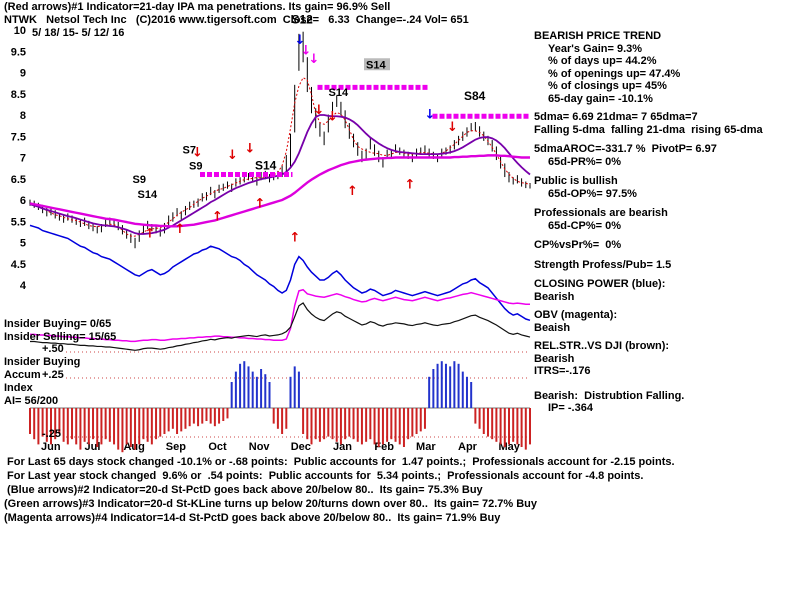 This screenshot has width=800, height=600. Describe the element at coordinates (20, 20) in the screenshot. I see `ticker-symbol: NTWK` at that location.